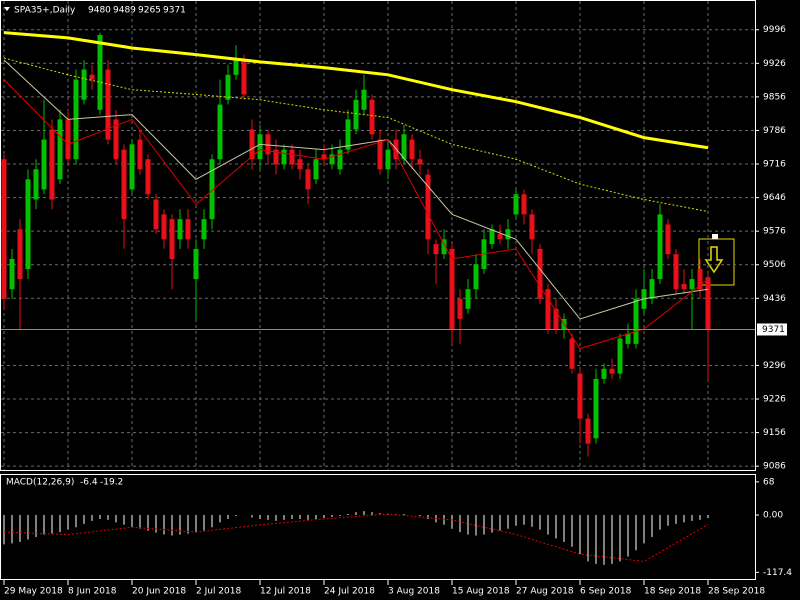 The height and width of the screenshot is (600, 800). I want to click on macd-signal-value: -19.2, so click(111, 483).